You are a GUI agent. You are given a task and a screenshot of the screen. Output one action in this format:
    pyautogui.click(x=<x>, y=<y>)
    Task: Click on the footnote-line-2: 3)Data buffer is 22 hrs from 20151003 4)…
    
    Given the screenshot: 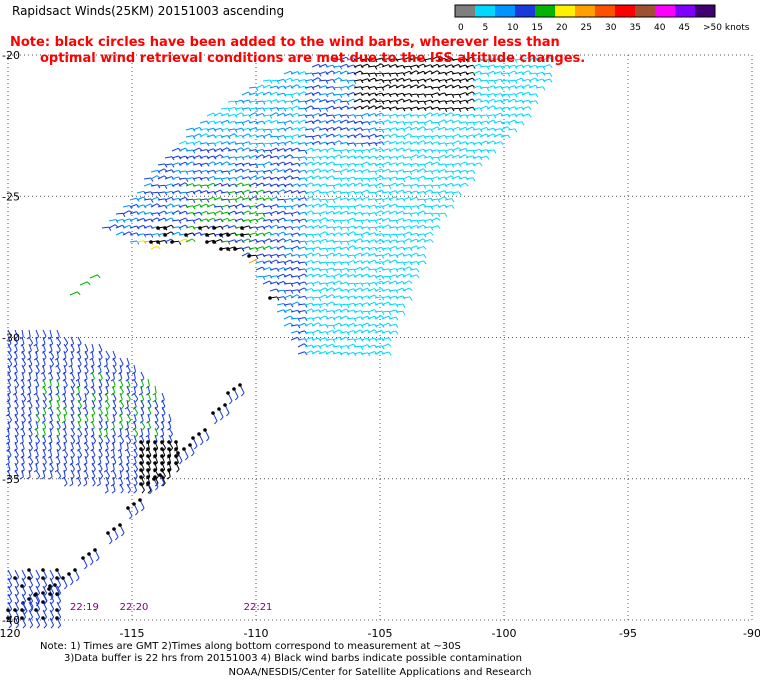 What is the action you would take?
    pyautogui.click(x=293, y=658)
    